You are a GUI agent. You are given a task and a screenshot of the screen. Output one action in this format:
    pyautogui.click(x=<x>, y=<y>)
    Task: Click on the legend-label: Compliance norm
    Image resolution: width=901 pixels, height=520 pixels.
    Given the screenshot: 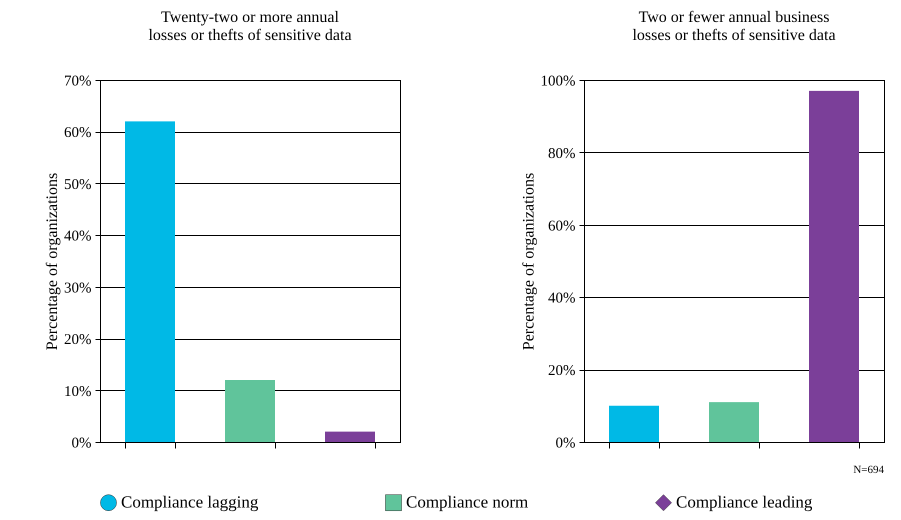 What is the action you would take?
    pyautogui.click(x=467, y=502)
    